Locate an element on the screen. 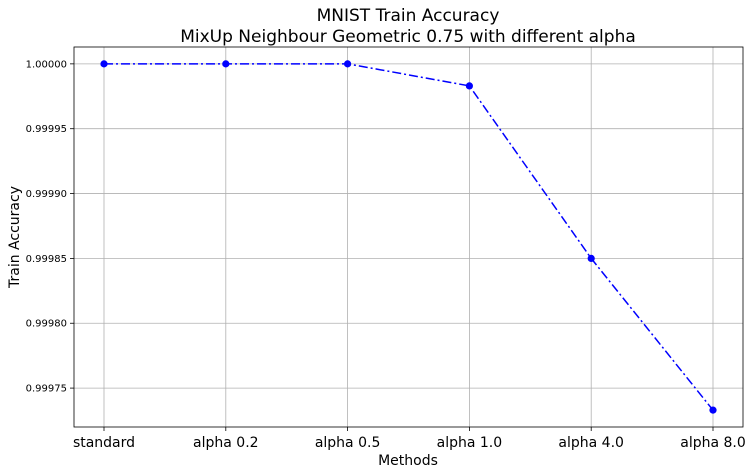  x-tick-label: alpha 8.0 is located at coordinates (713, 443).